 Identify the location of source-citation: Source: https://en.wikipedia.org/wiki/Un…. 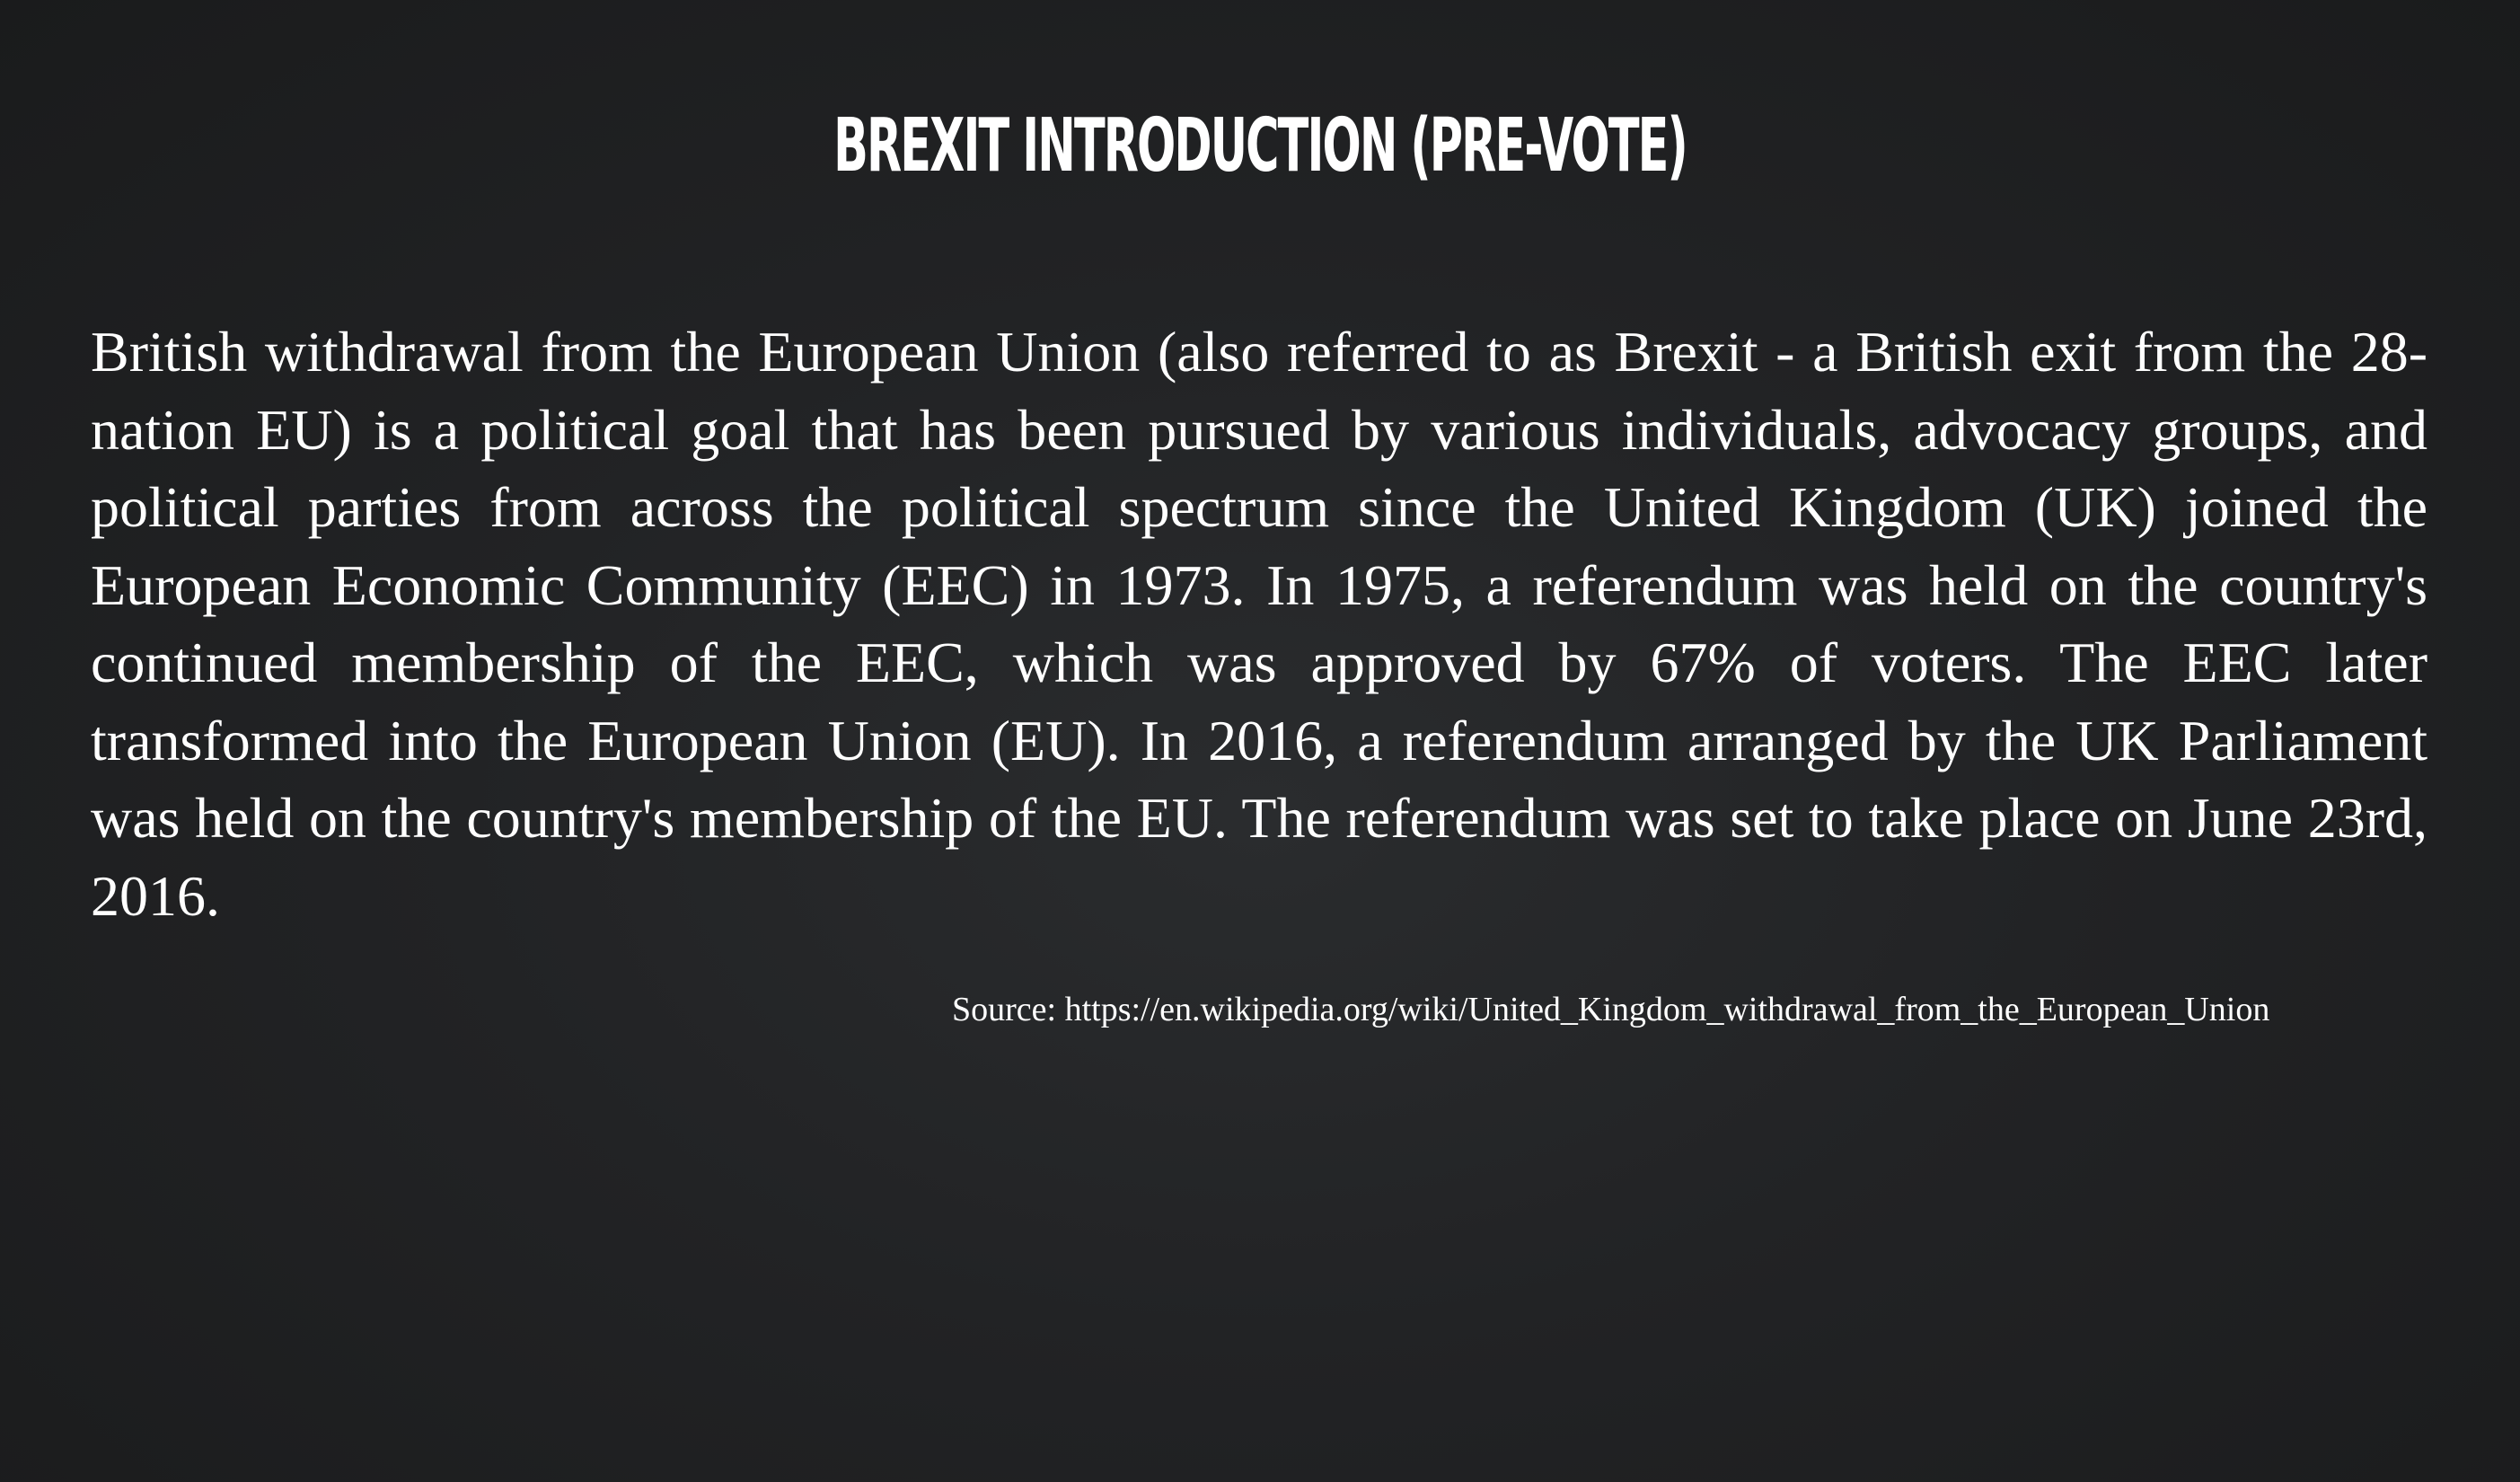
(1611, 1009).